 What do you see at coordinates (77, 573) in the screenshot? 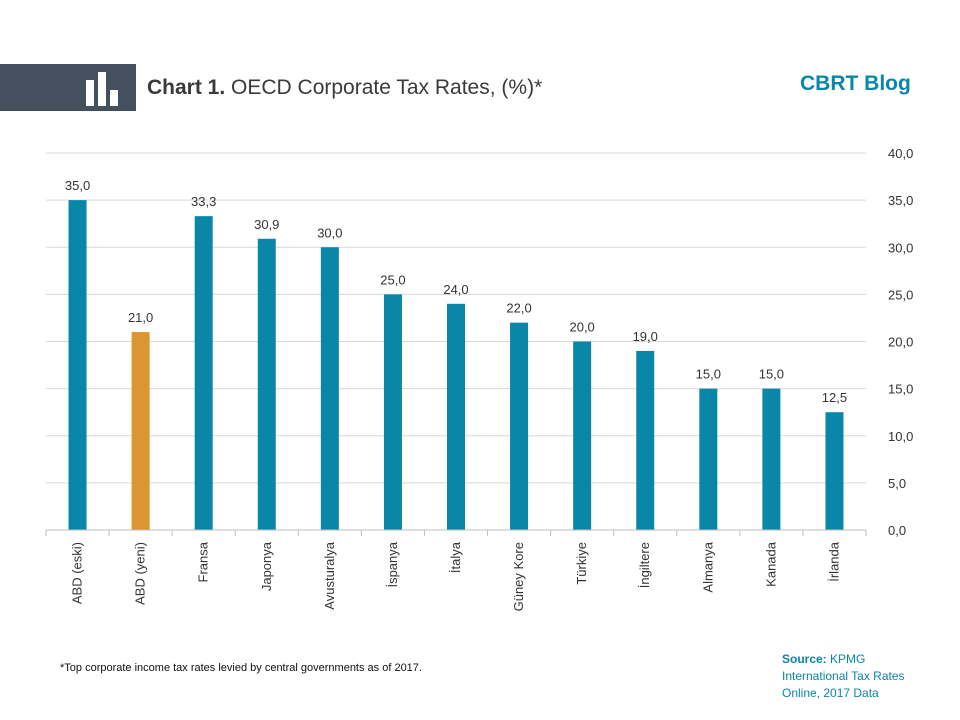
I see `x-tick-label: ABD (eski)` at bounding box center [77, 573].